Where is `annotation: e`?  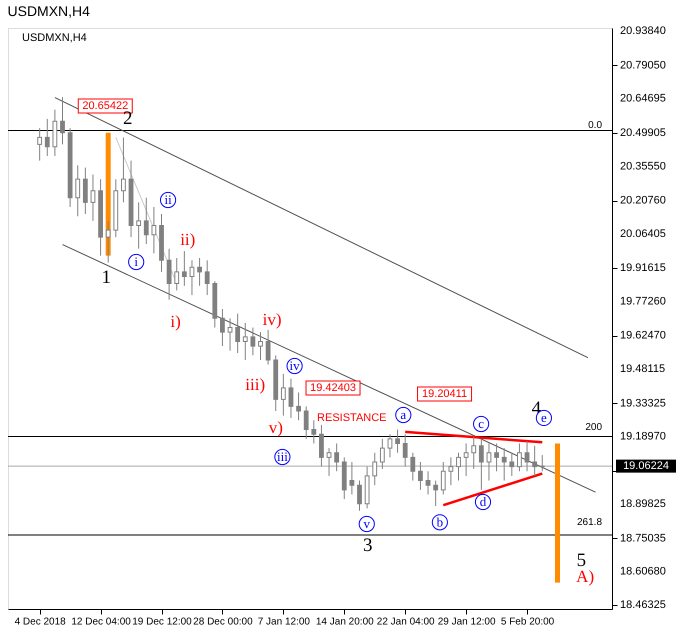 annotation: e is located at coordinates (544, 417).